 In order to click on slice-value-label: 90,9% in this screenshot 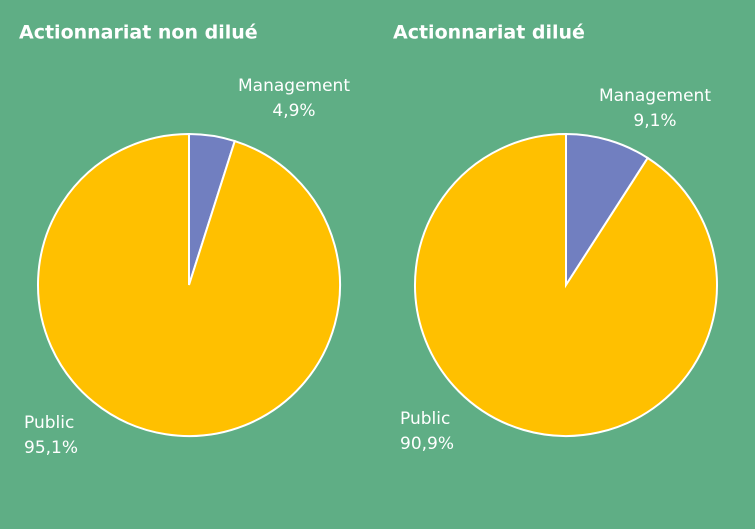, I will do `click(427, 444)`.